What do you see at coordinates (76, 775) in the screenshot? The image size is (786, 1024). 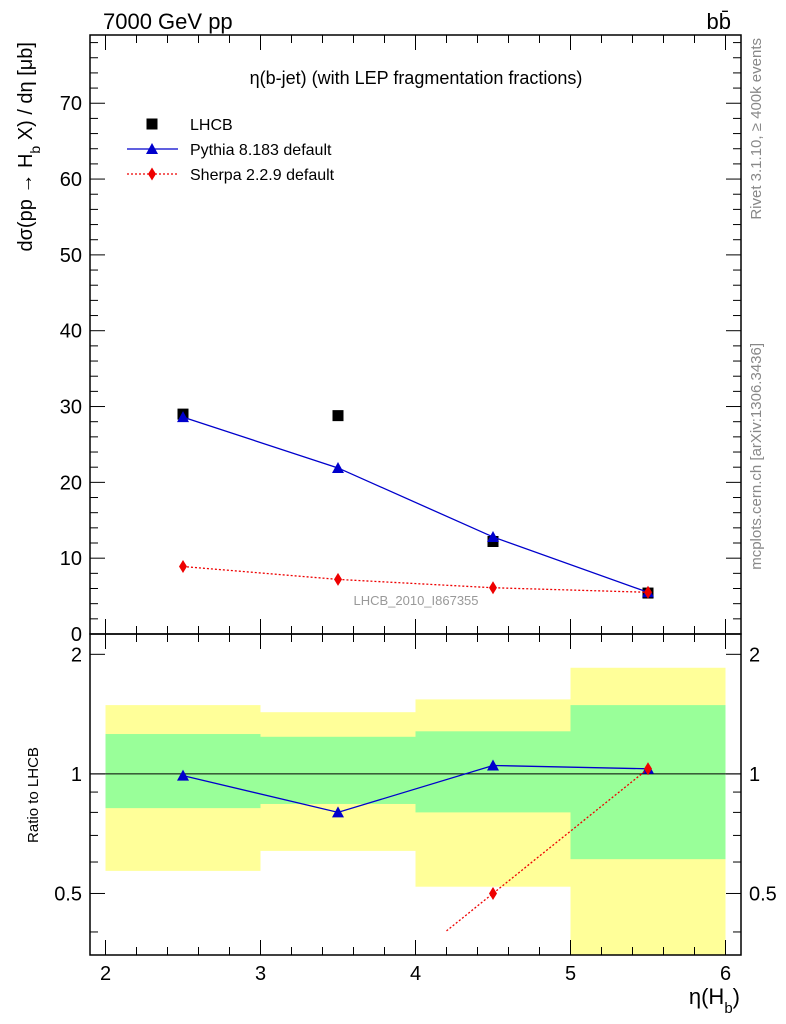 I see `ratio-y-tick-label: 1` at bounding box center [76, 775].